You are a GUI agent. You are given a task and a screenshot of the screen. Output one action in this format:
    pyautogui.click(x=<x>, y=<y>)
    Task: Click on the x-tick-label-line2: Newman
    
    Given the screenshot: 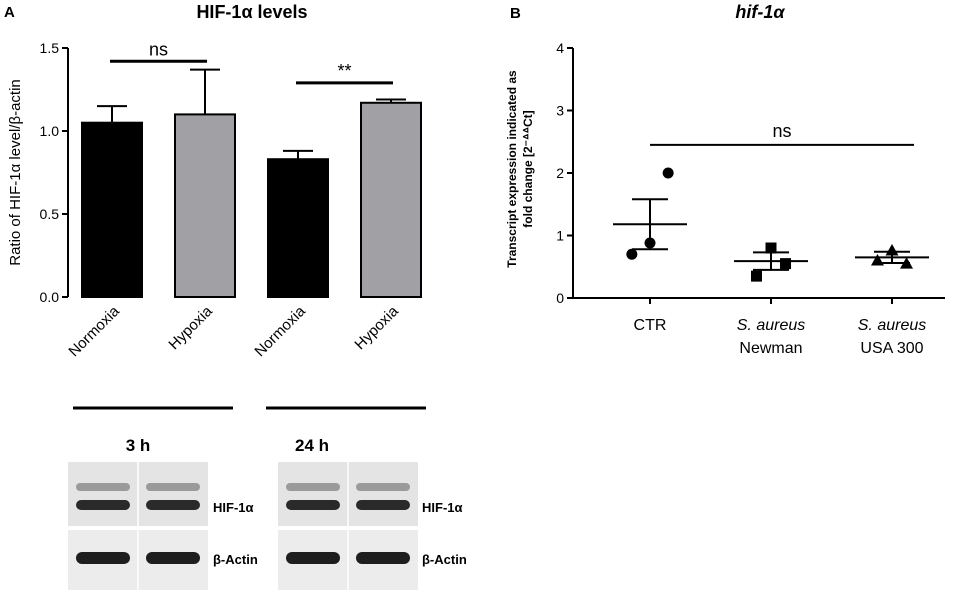 What is the action you would take?
    pyautogui.click(x=770, y=348)
    